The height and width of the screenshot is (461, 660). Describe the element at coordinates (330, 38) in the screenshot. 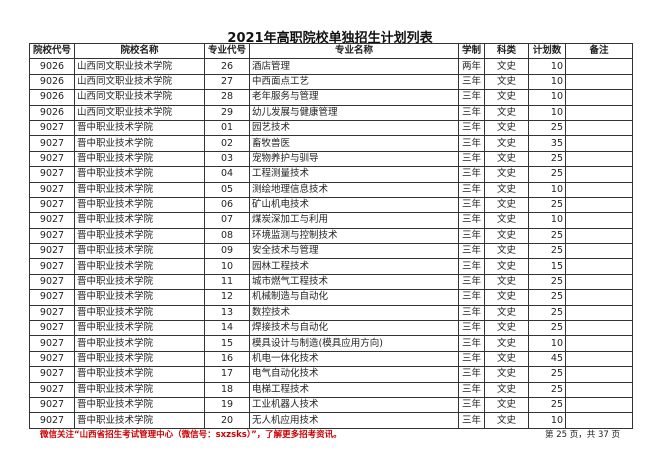

I see `page-title: 2021年高职院校单独招生计划列表` at that location.